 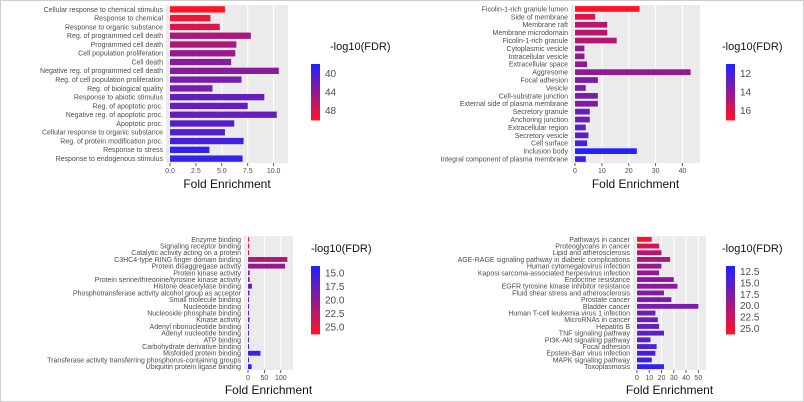 What do you see at coordinates (525, 9) in the screenshot?
I see `category-label: Ficolin-1-rich granule lumen` at bounding box center [525, 9].